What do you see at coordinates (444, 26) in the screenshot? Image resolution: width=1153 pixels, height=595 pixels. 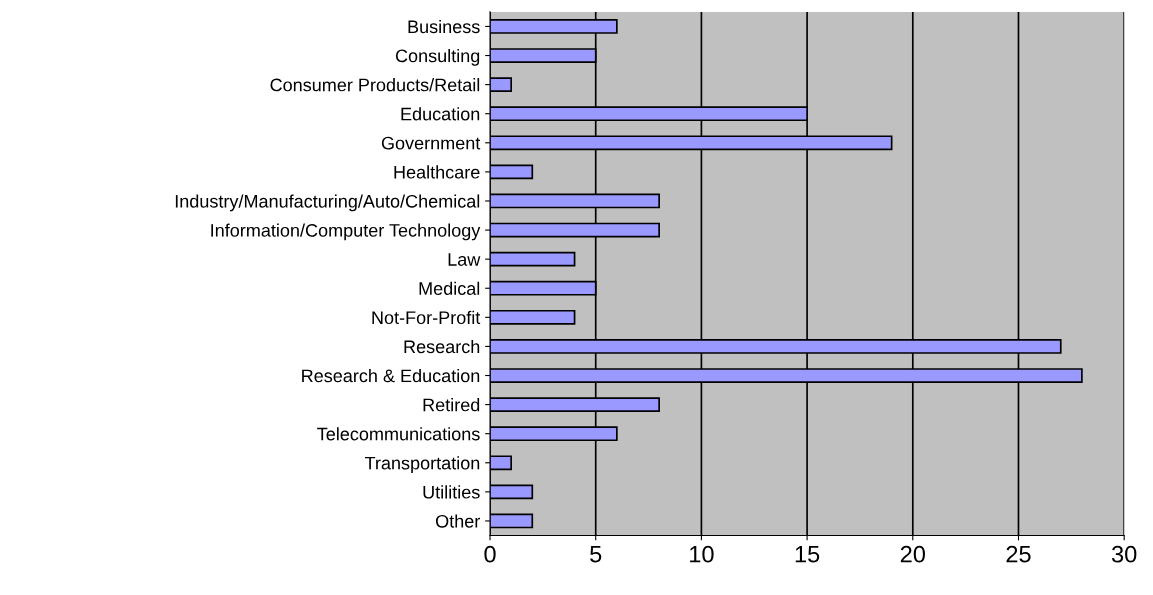 I see `y-tick-label: Business` at bounding box center [444, 26].